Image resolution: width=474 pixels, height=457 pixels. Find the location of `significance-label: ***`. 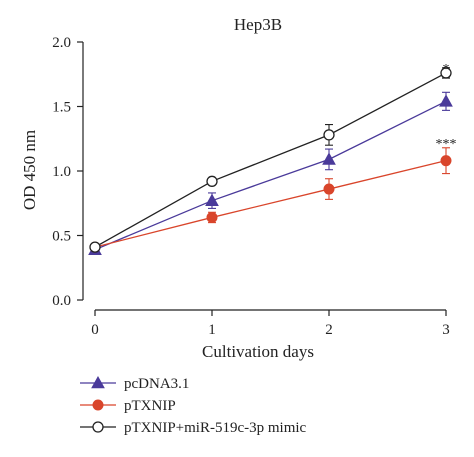

significance-label: *** is located at coordinates (446, 144).